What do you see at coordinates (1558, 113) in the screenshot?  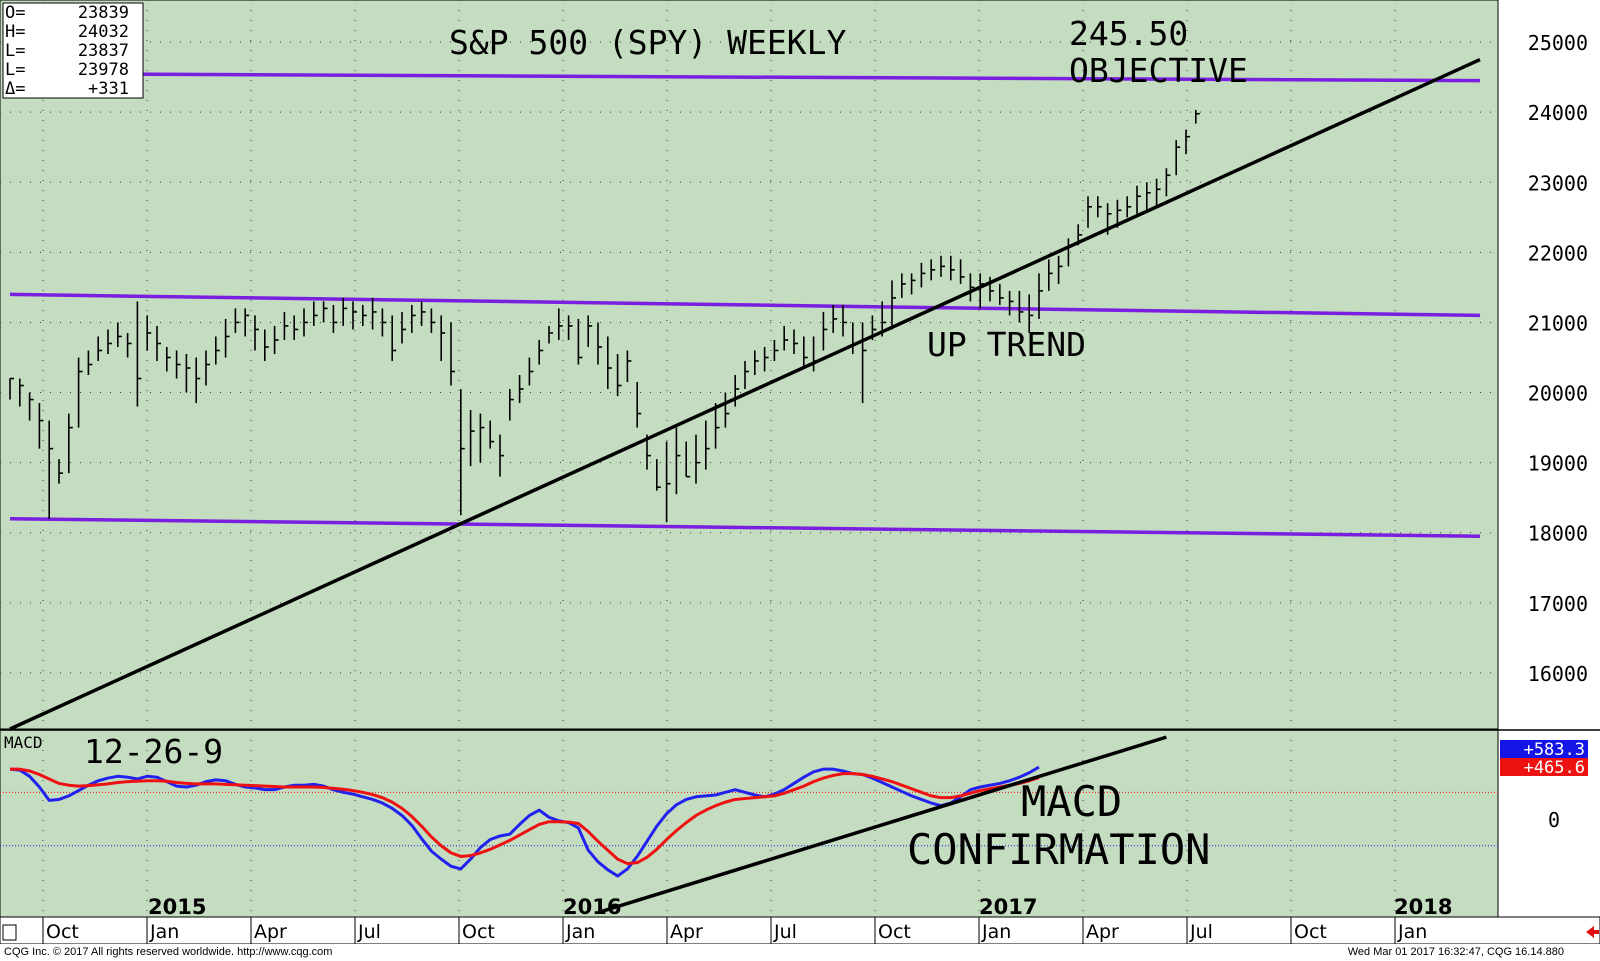 I see `price-tick-label: 24000` at bounding box center [1558, 113].